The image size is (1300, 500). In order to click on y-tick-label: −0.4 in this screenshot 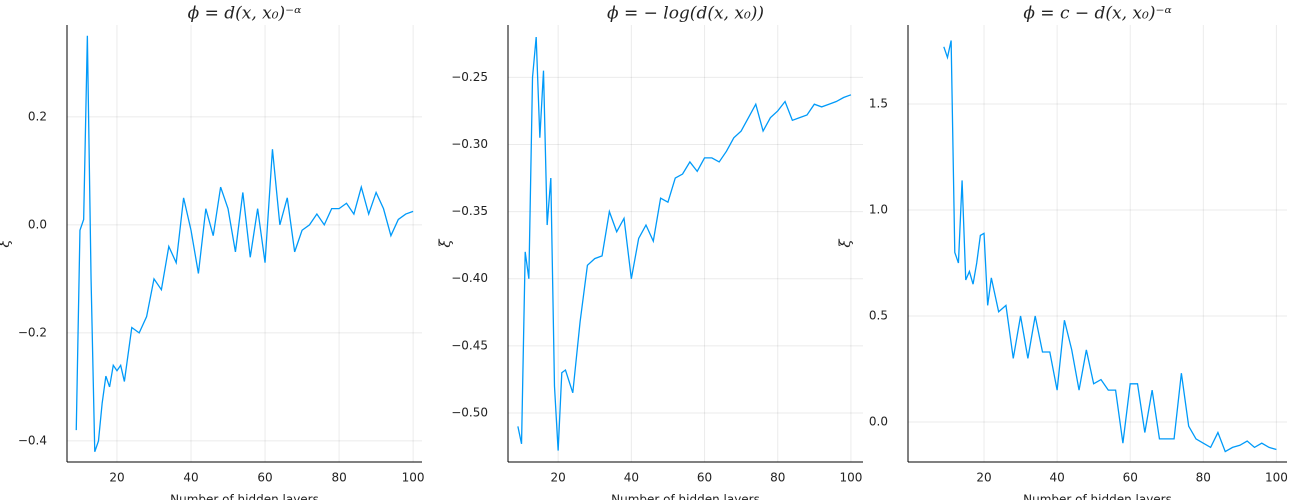, I will do `click(32, 440)`.